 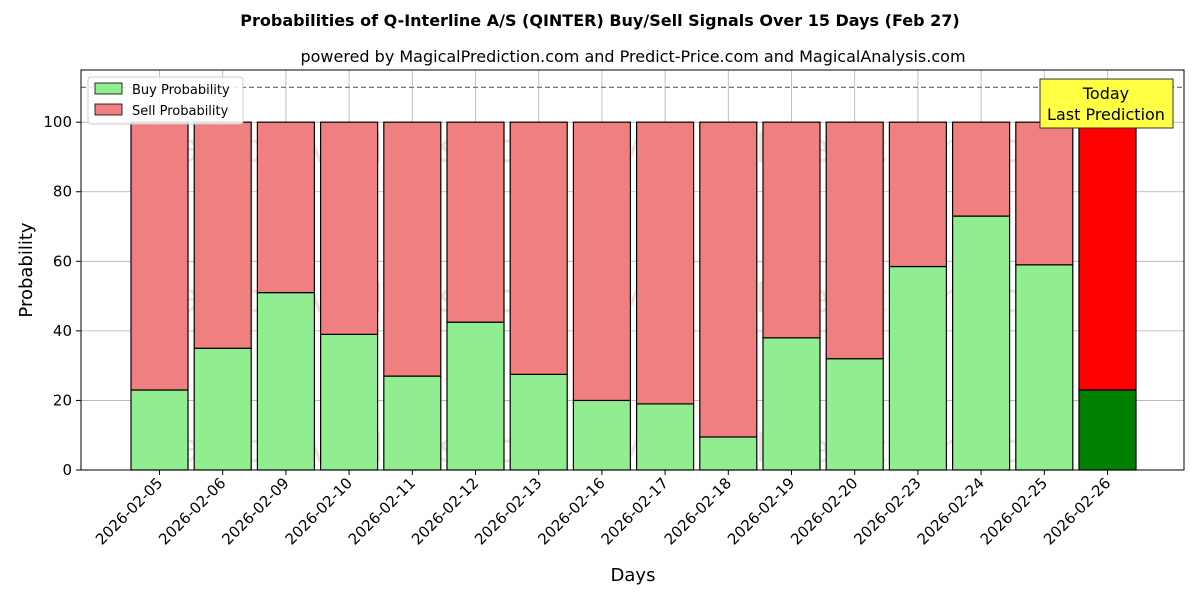 What do you see at coordinates (62, 192) in the screenshot?
I see `y-tick-label: 80` at bounding box center [62, 192].